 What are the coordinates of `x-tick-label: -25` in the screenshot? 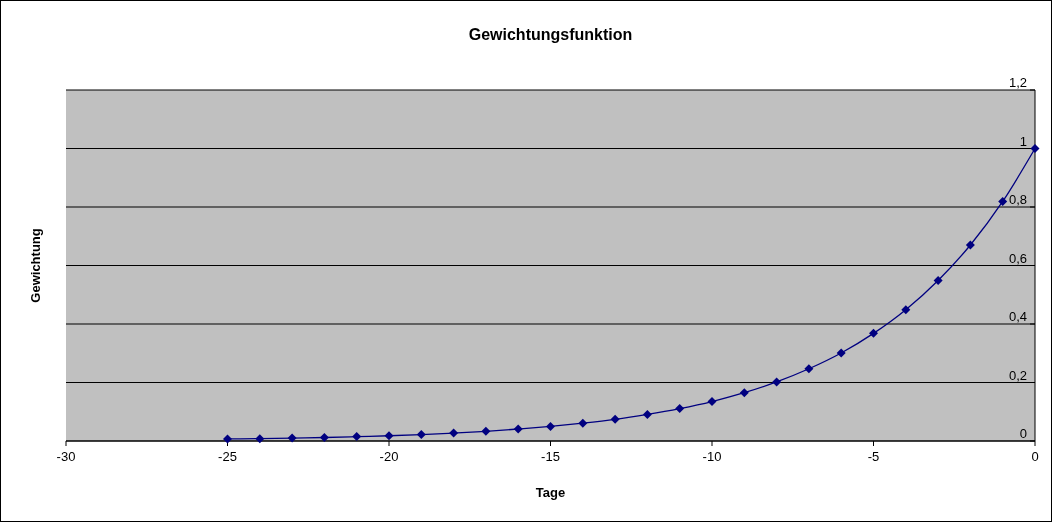 It's located at (227, 456).